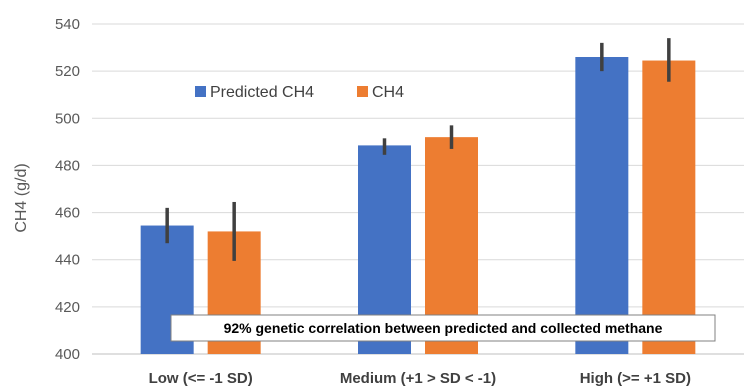 Image resolution: width=744 pixels, height=388 pixels. I want to click on category-label: Medium (+1 > SD < -1), so click(418, 378).